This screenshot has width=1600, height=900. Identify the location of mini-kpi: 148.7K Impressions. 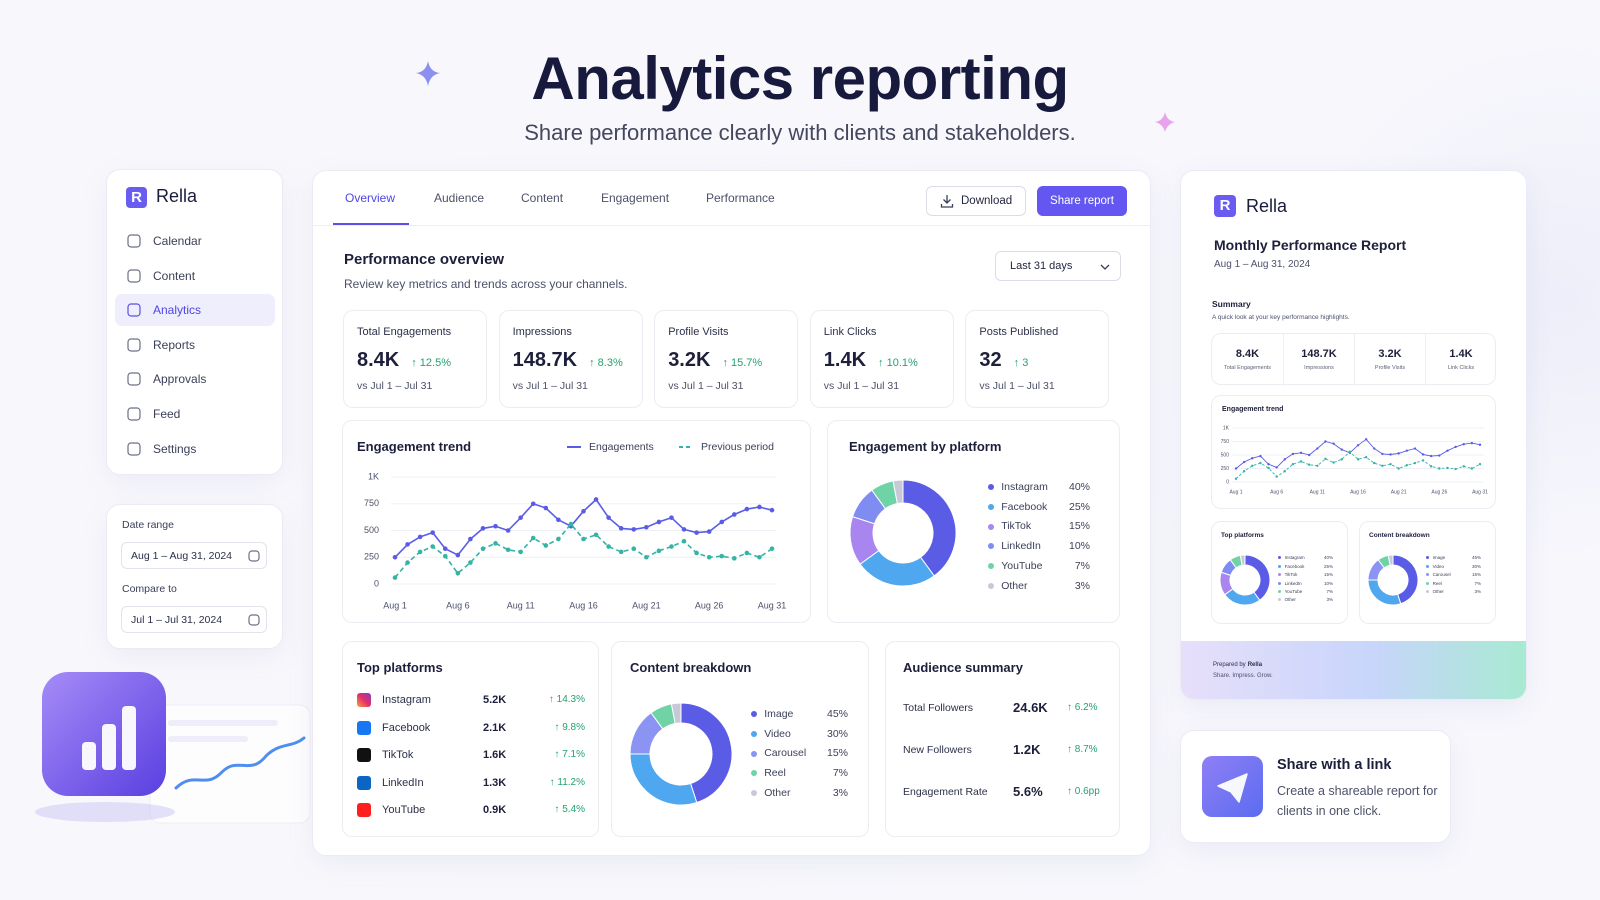
(1318, 360).